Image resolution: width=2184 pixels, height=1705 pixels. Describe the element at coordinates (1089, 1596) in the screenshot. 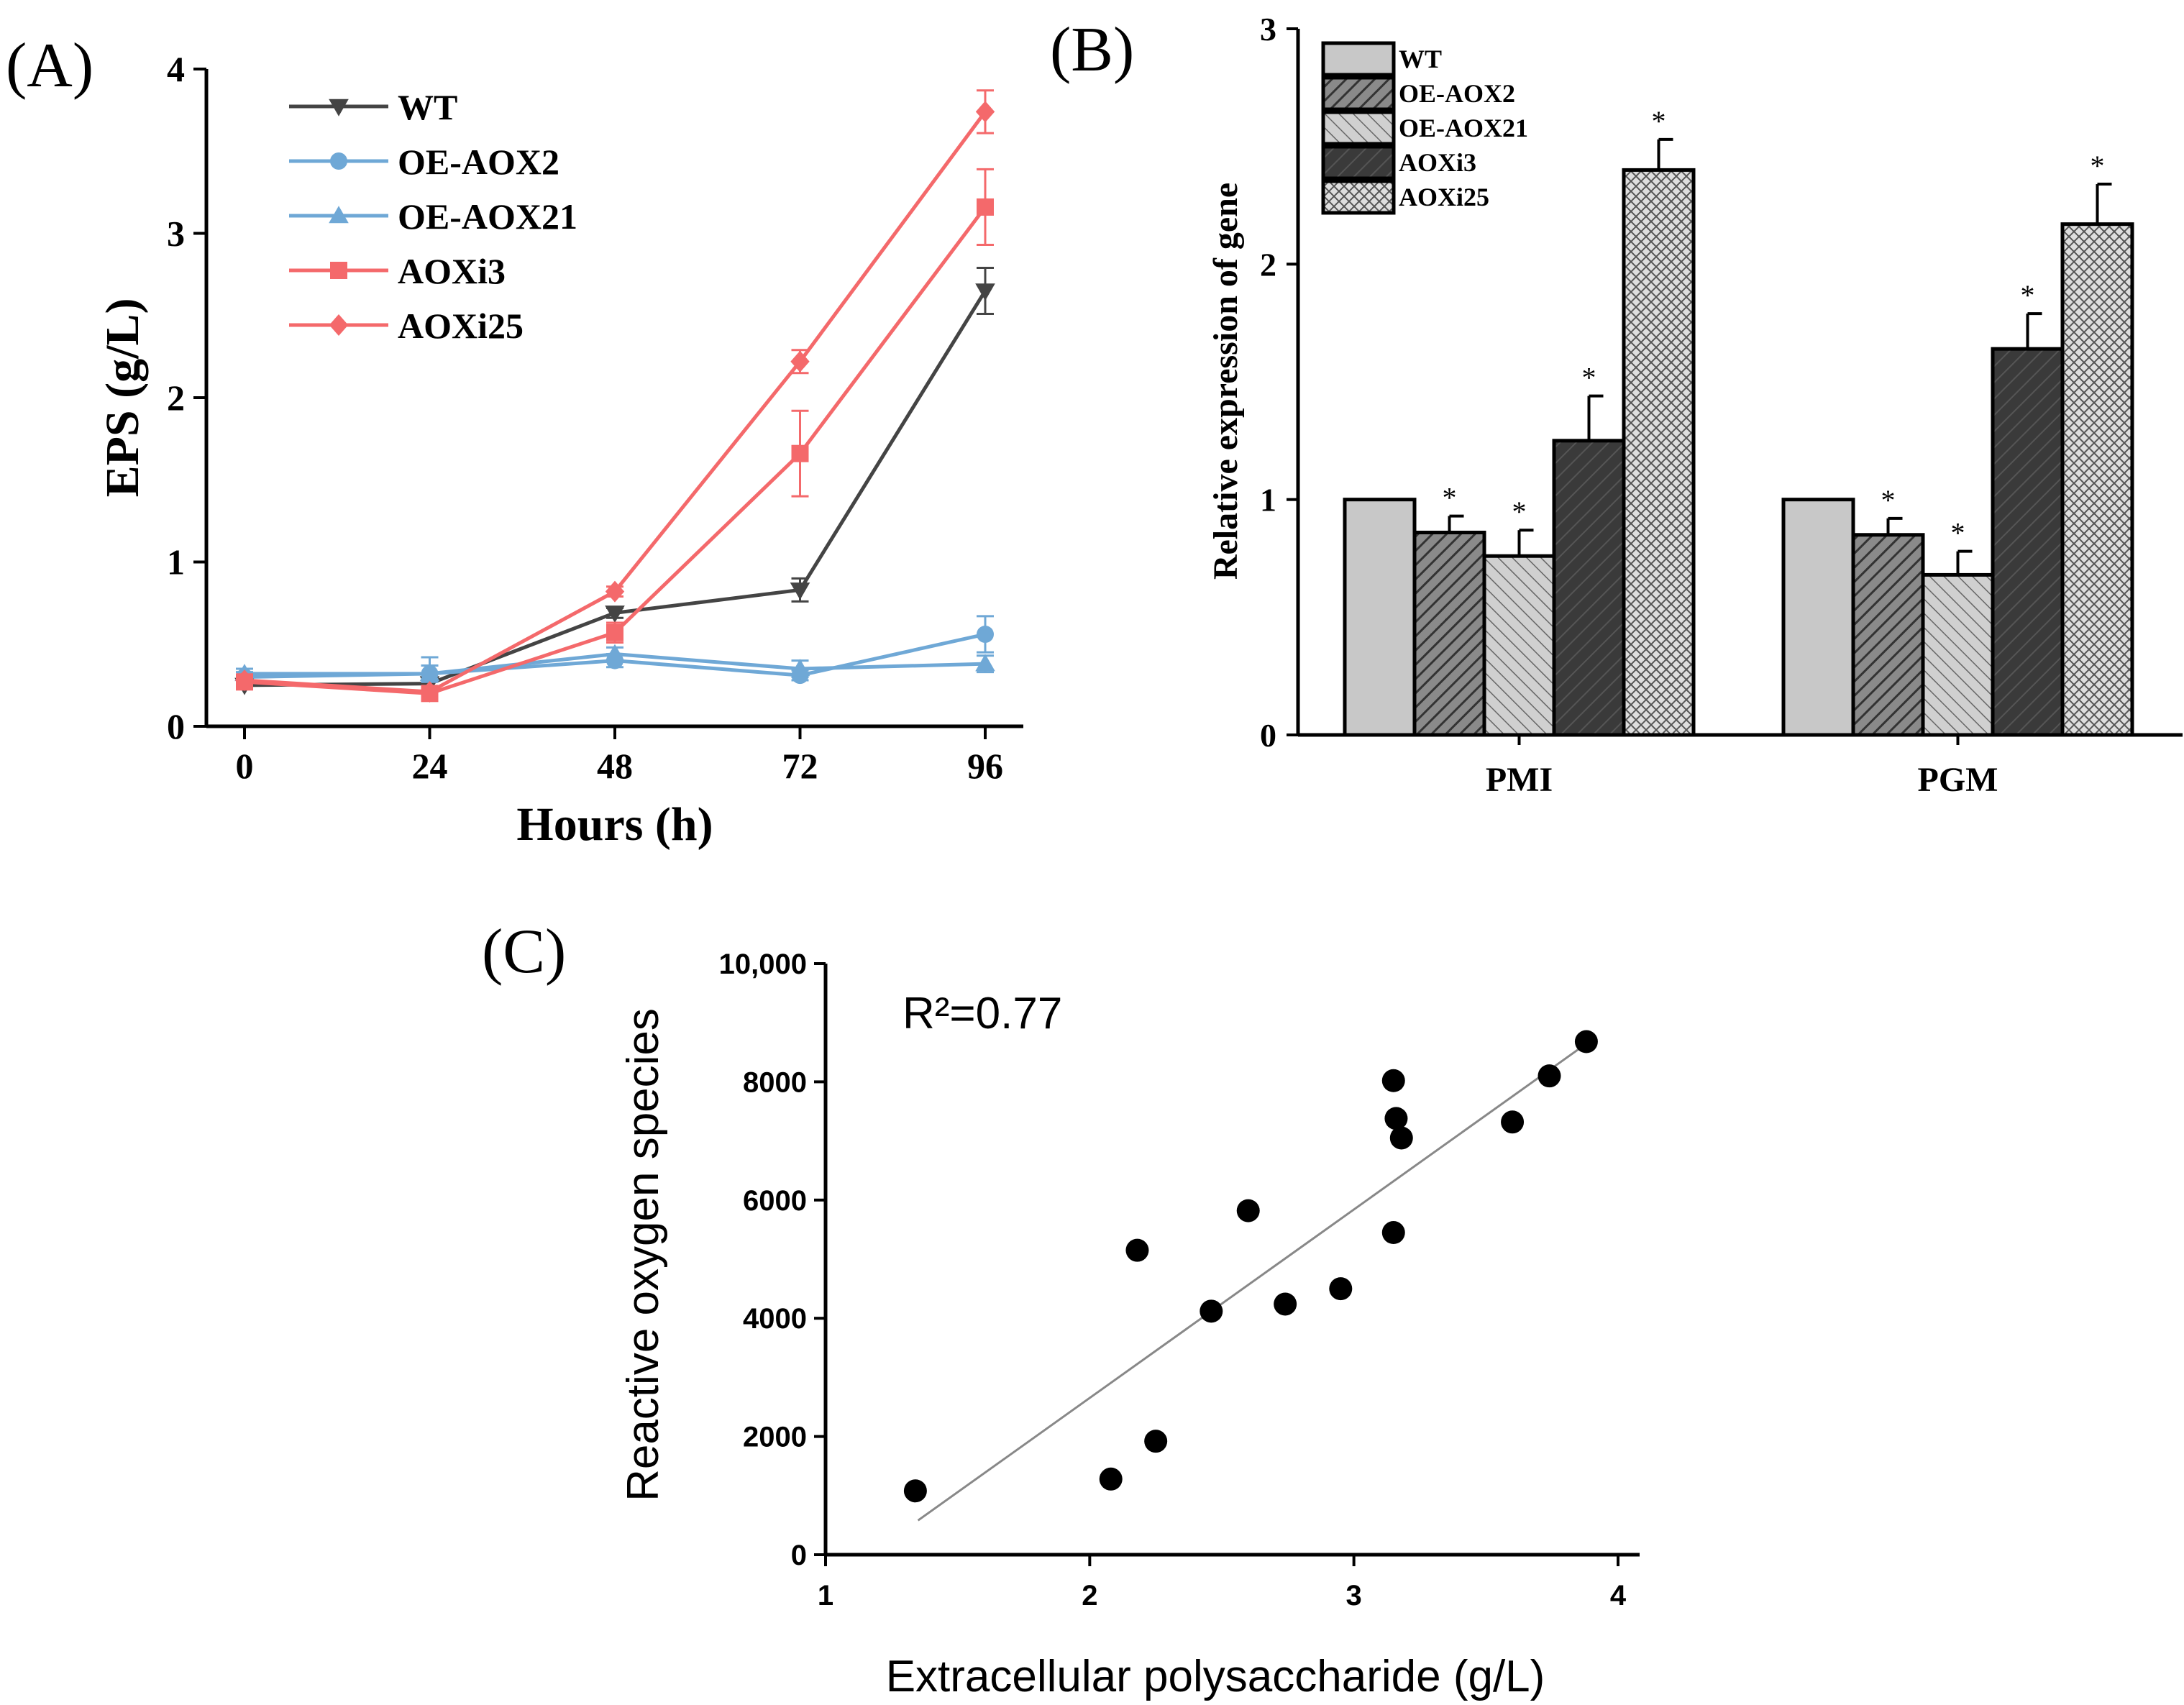

I see `x-tick-label: 2` at that location.